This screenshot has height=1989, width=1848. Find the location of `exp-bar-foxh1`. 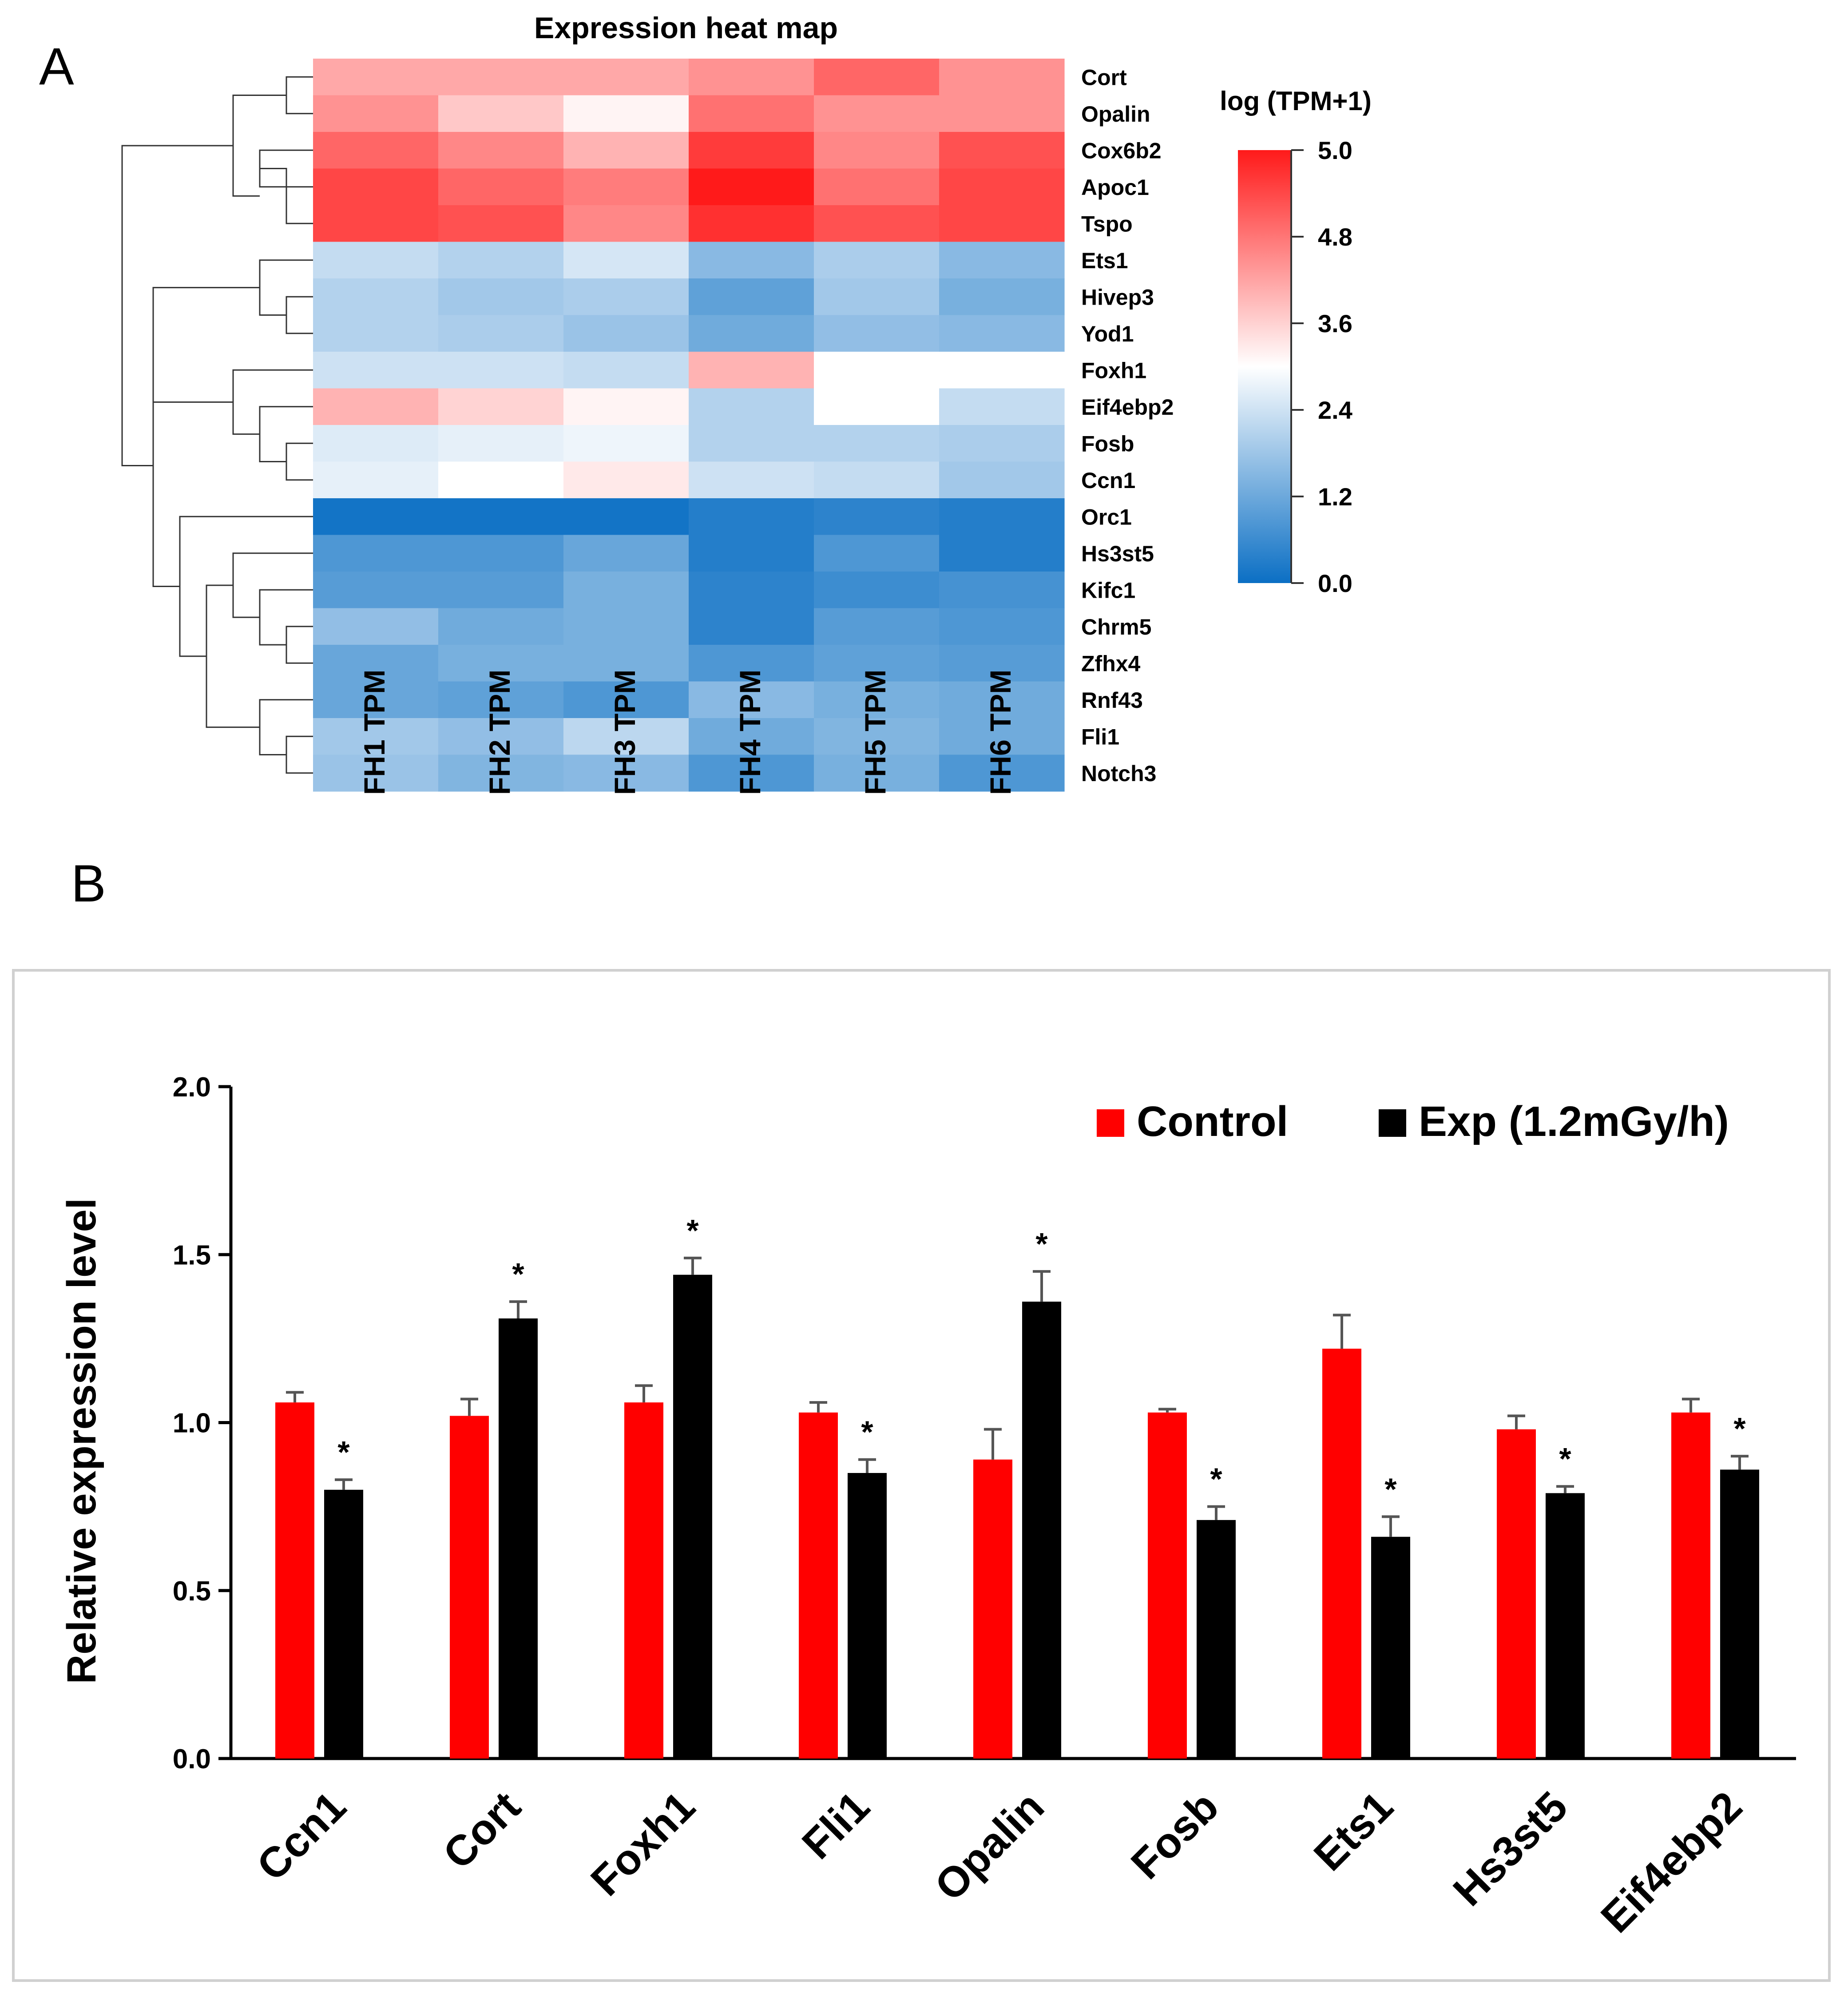

exp-bar-foxh1 is located at coordinates (692, 1516).